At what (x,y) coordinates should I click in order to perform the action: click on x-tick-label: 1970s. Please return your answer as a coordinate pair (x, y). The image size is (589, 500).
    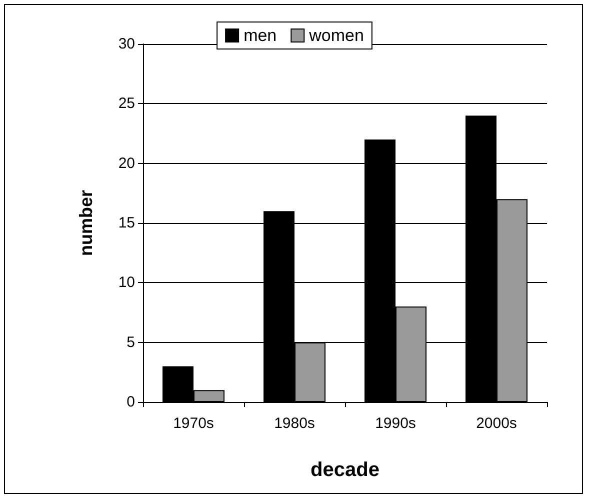
    Looking at the image, I should click on (193, 423).